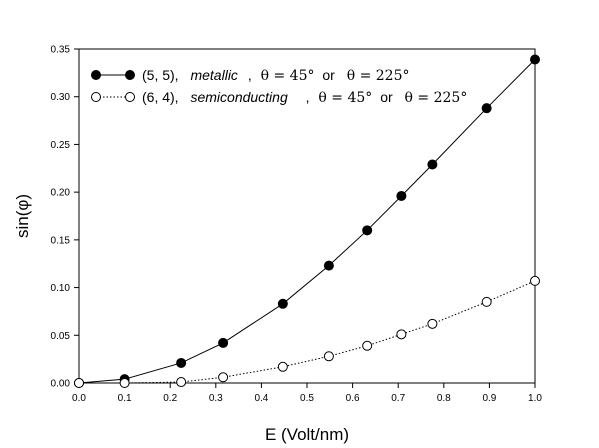 The height and width of the screenshot is (448, 599). I want to click on y-tick-label: 0.10, so click(61, 288).